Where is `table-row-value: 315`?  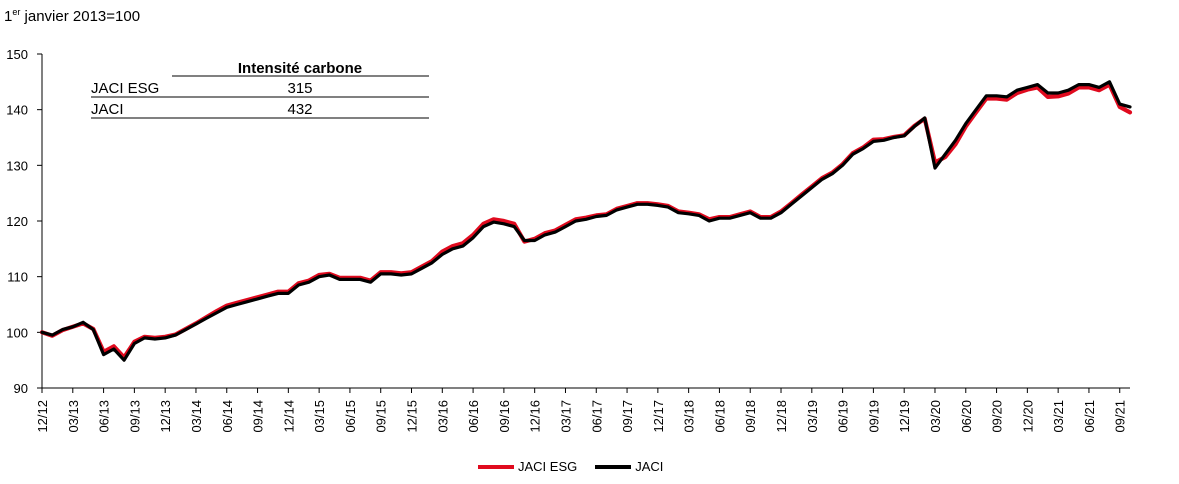 table-row-value: 315 is located at coordinates (299, 88).